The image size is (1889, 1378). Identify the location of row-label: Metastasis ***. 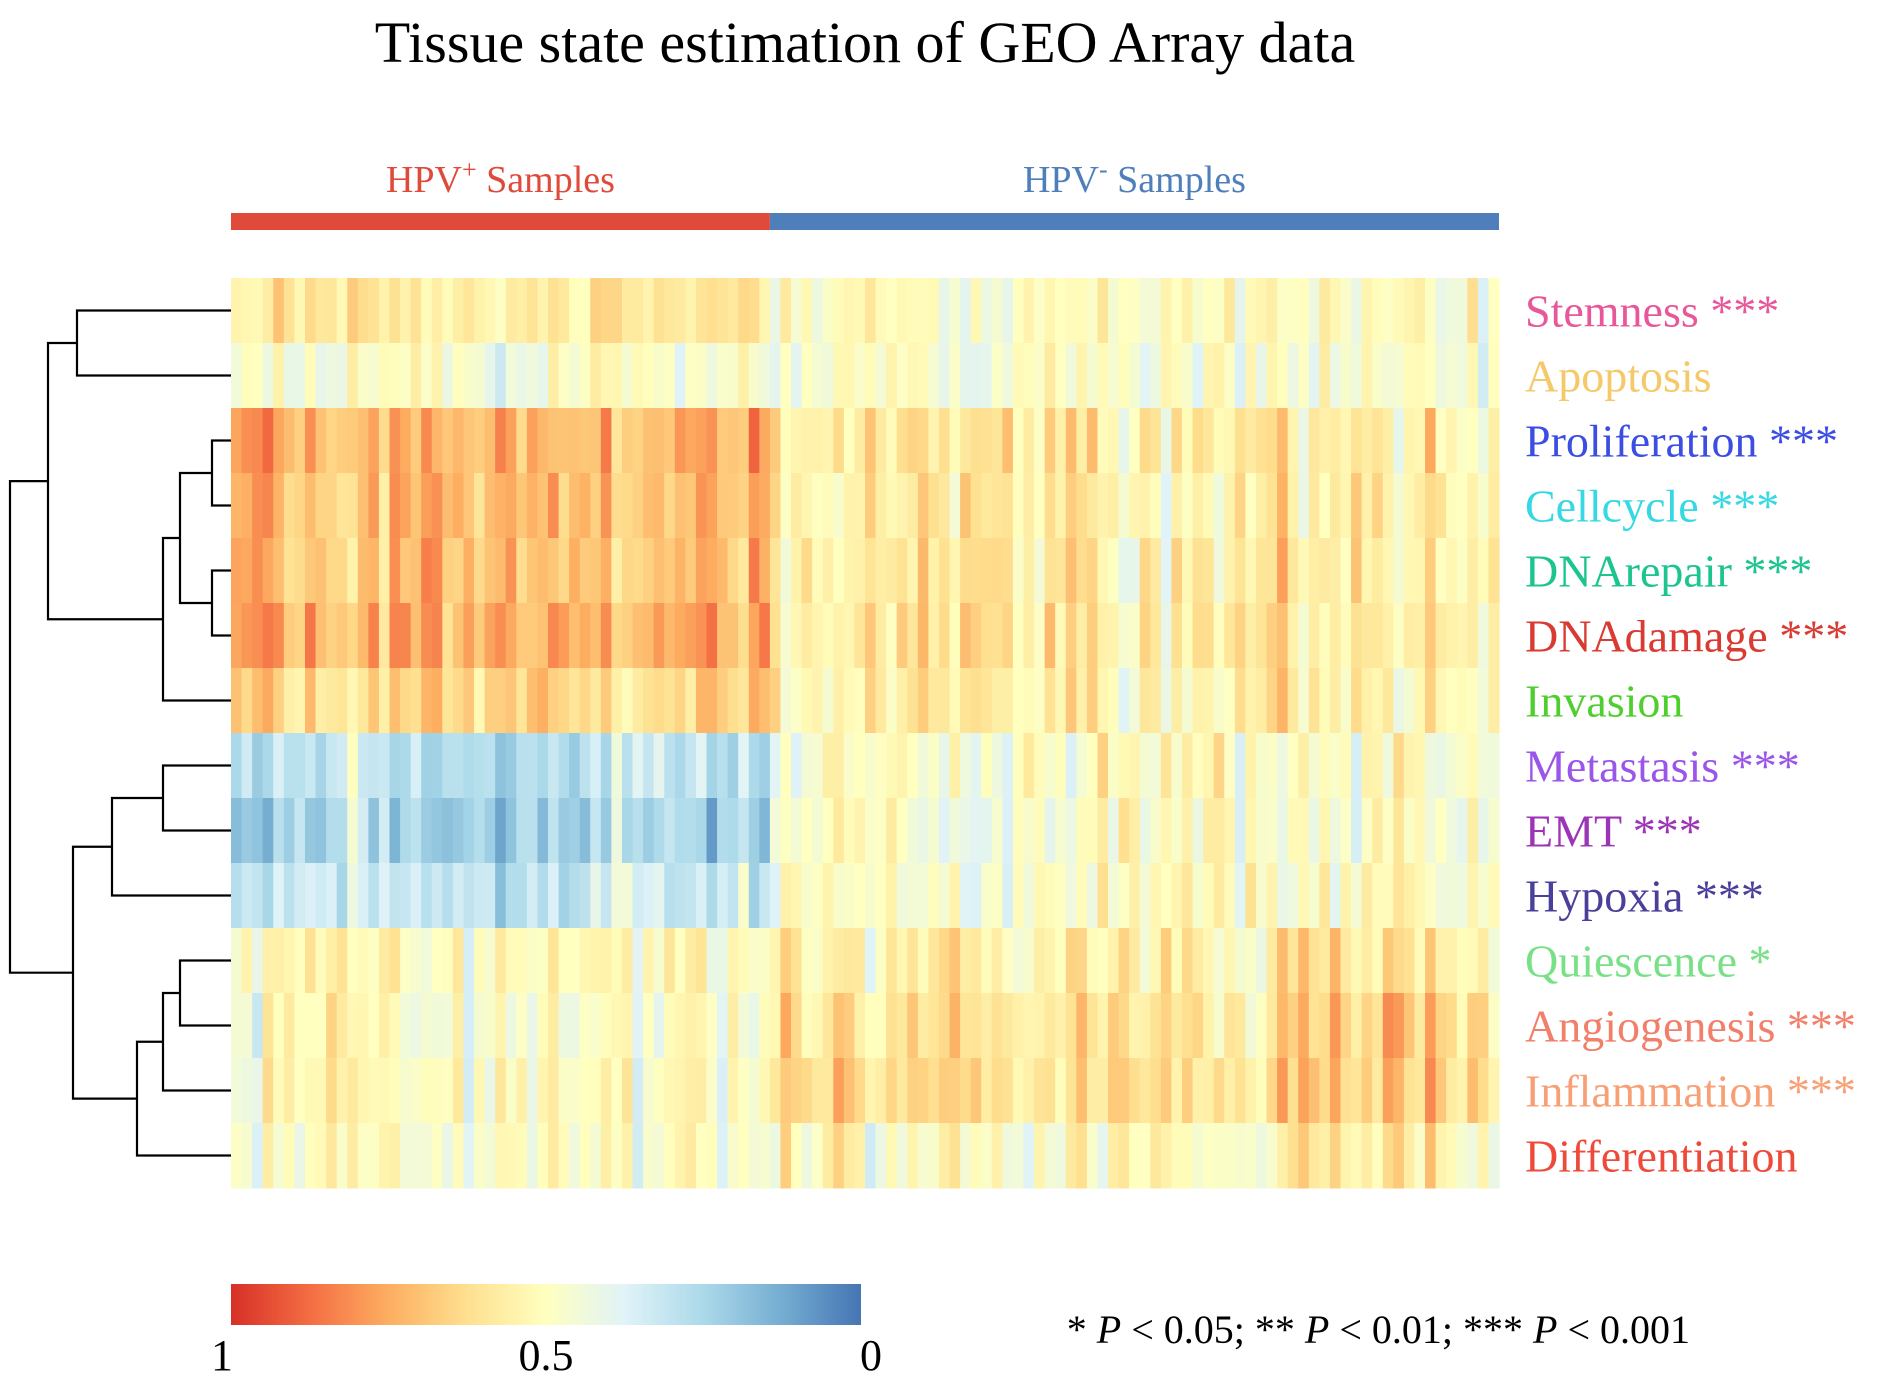
(1662, 766).